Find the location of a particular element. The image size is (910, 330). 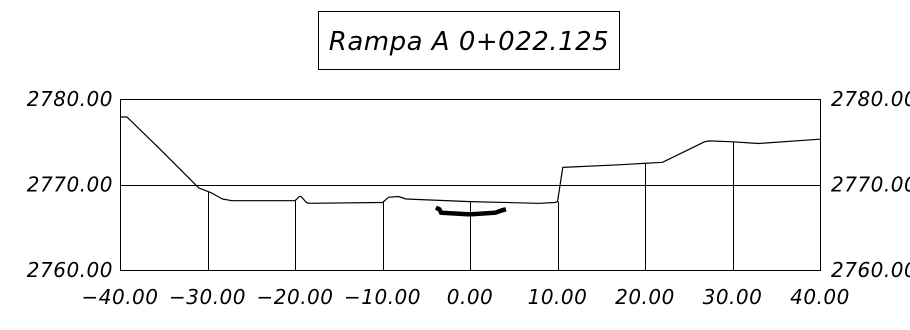

title-frame is located at coordinates (469, 40).